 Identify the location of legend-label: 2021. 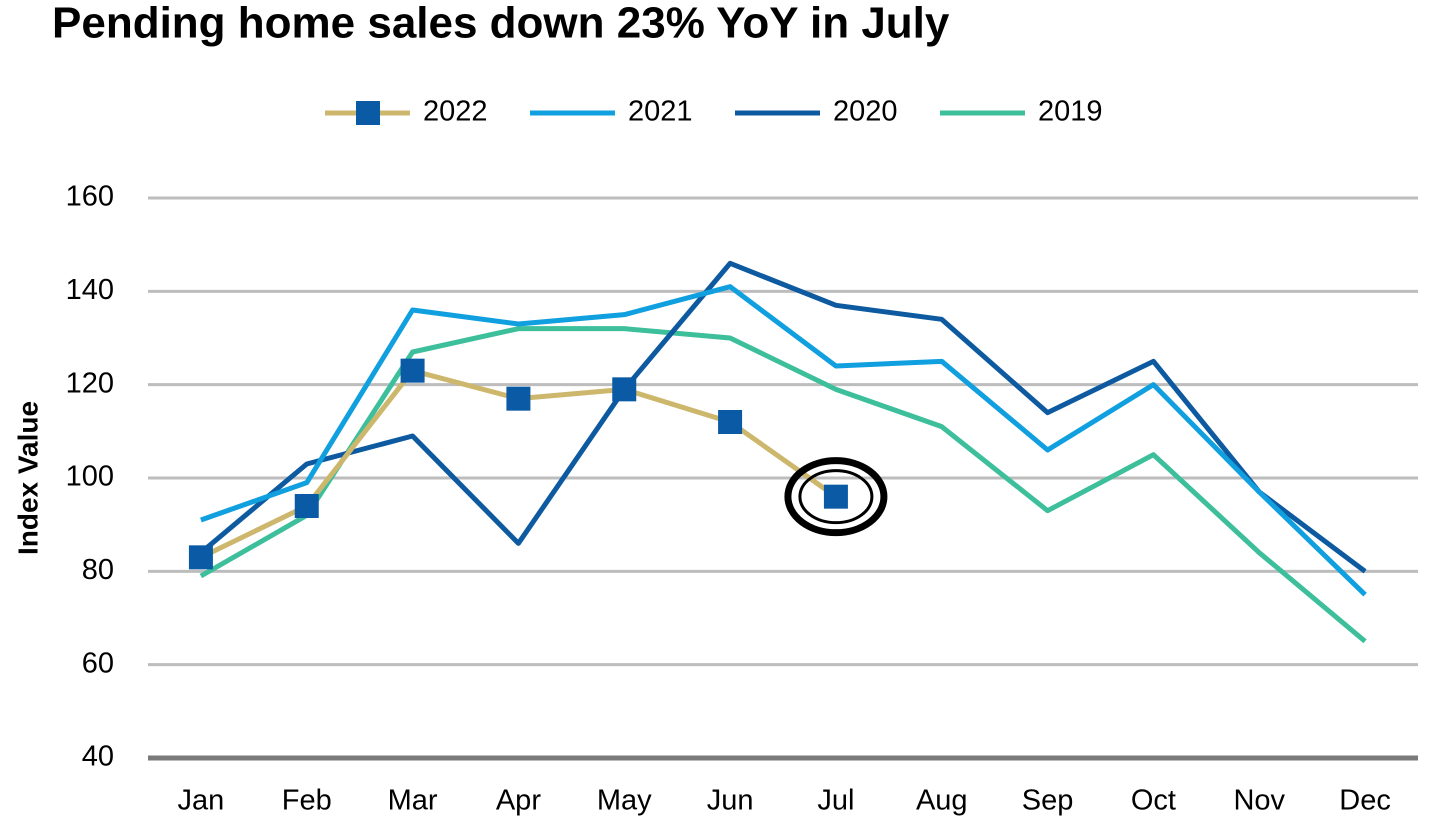
(660, 112).